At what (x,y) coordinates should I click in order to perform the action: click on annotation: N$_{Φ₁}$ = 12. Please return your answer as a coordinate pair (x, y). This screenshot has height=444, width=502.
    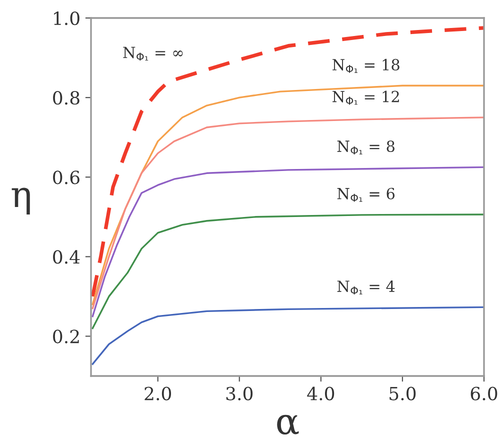
    Looking at the image, I should click on (365, 97).